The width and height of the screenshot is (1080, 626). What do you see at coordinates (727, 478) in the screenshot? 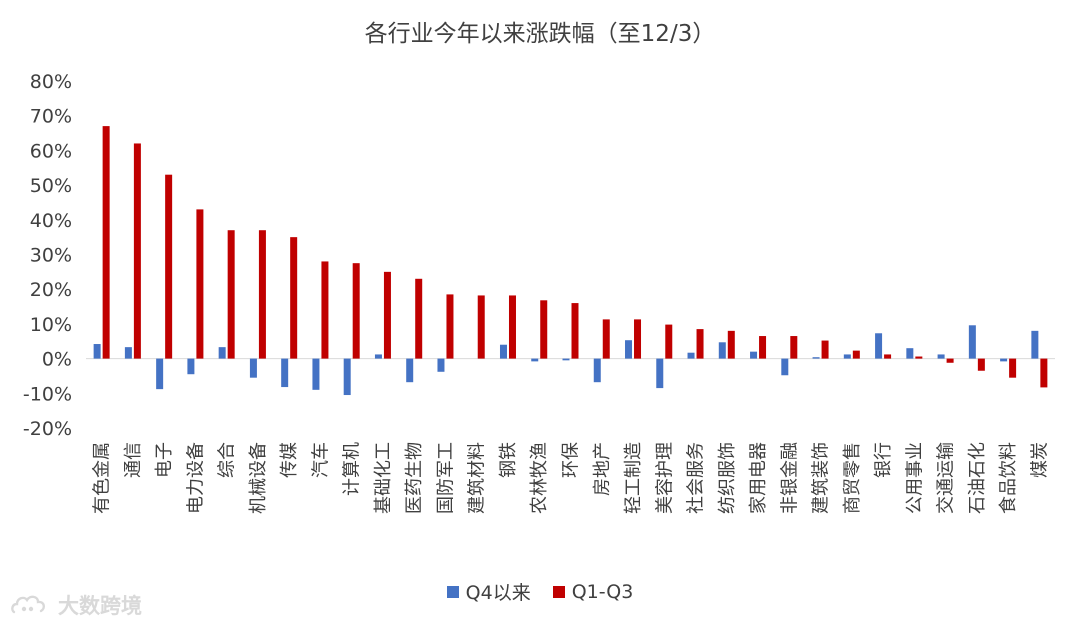
I see `category-label: 纺织服饰` at bounding box center [727, 478].